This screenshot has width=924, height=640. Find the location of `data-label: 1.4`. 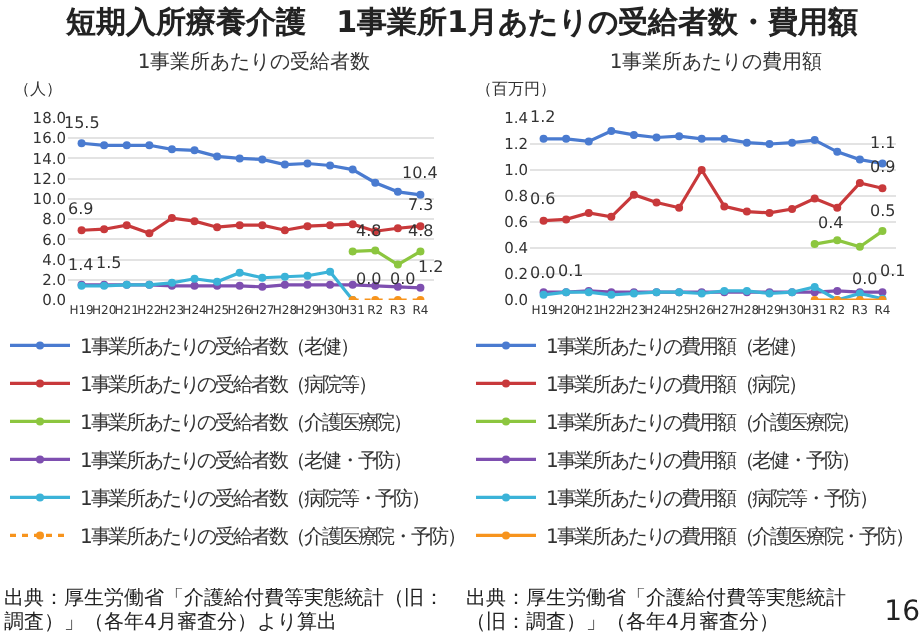

data-label: 1.4 is located at coordinates (81, 265).